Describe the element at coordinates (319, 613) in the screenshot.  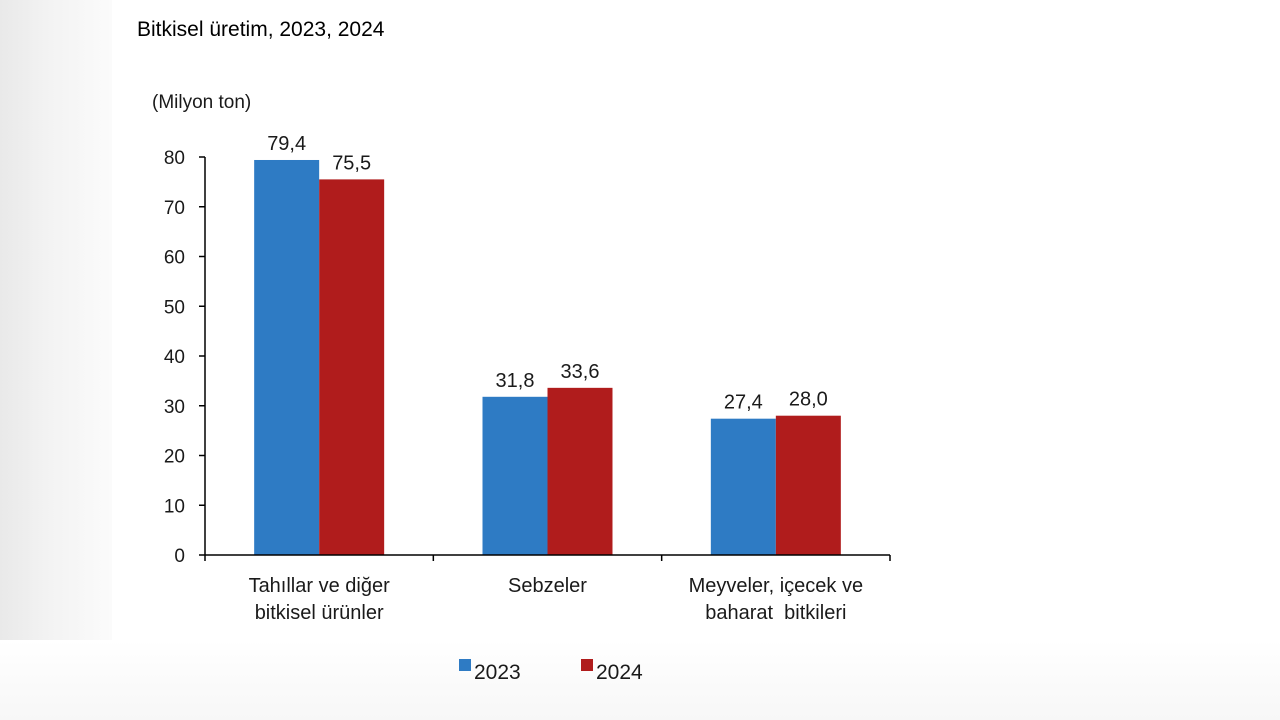
I see `category-label: bitkisel ürünler` at that location.